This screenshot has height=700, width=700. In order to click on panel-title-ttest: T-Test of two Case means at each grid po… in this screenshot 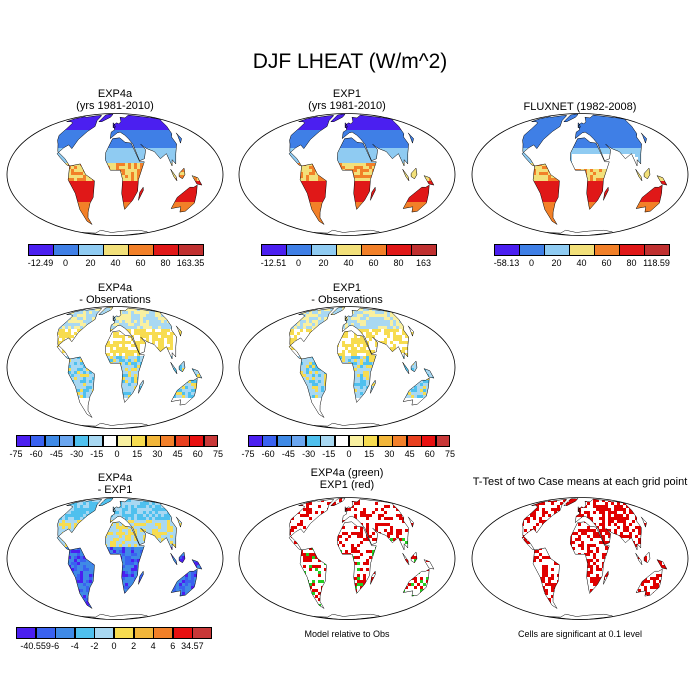, I will do `click(580, 482)`.